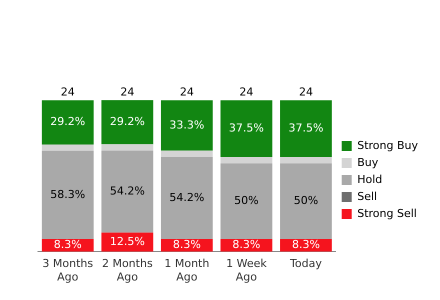 The image size is (440, 300). Describe the element at coordinates (68, 270) in the screenshot. I see `x-tick-label: 3 Months Ago` at that location.